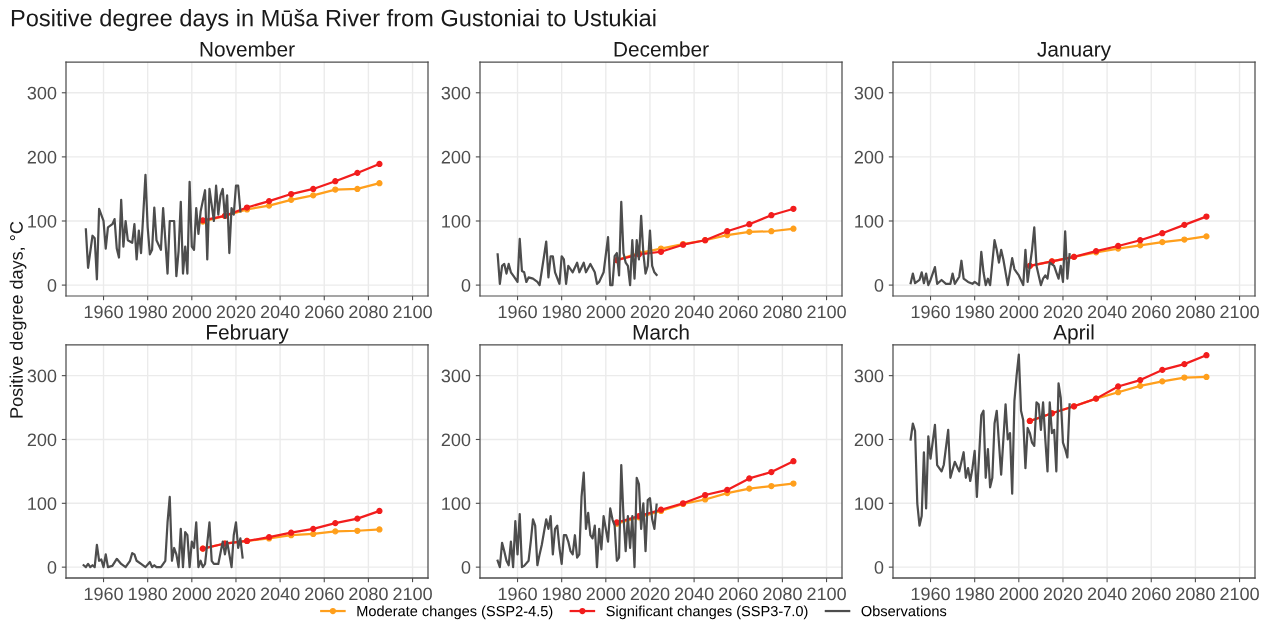  Describe the element at coordinates (1074, 51) in the screenshot. I see `chart-title: January` at that location.